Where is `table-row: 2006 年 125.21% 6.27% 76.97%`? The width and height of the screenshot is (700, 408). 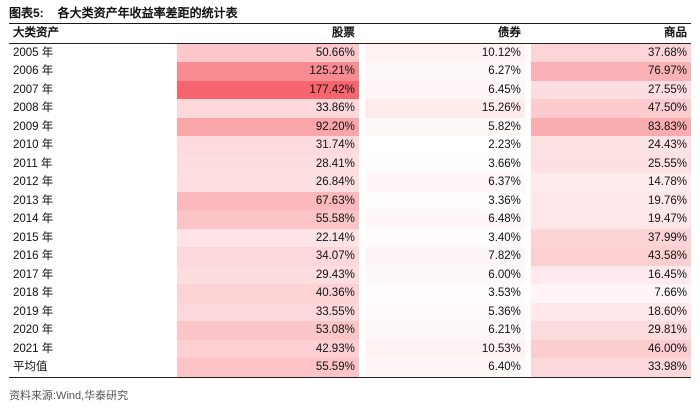 table-row: 2006 年 125.21% 6.27% 76.97% is located at coordinates (350, 71).